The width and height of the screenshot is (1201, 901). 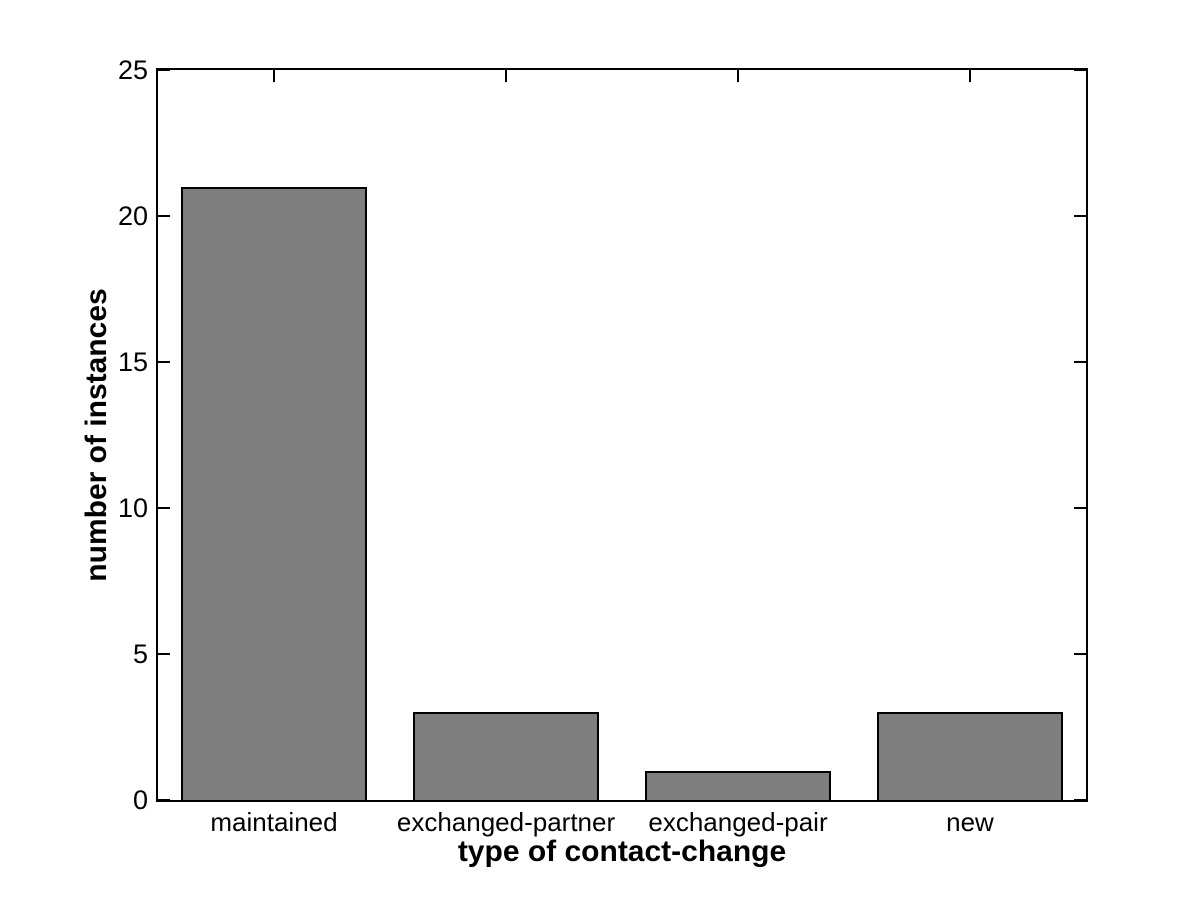 What do you see at coordinates (274, 494) in the screenshot?
I see `bar-maintained` at bounding box center [274, 494].